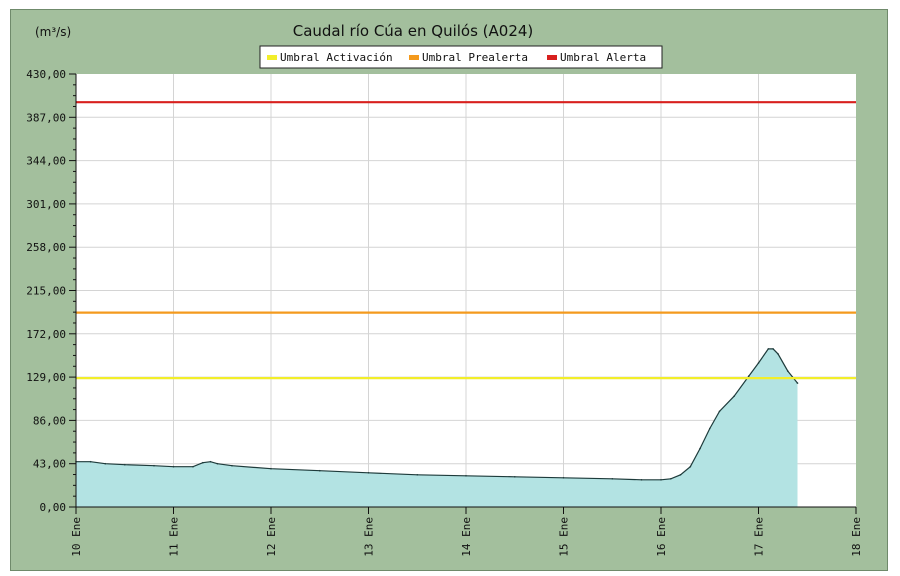  I want to click on x-tick-label: 18 Ene, so click(856, 537).